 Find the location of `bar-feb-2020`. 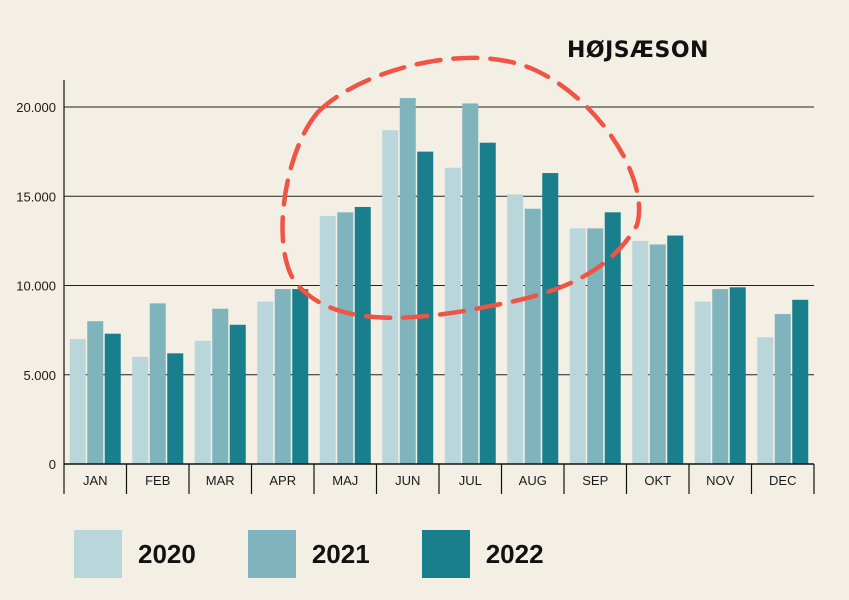

bar-feb-2020 is located at coordinates (140, 410).